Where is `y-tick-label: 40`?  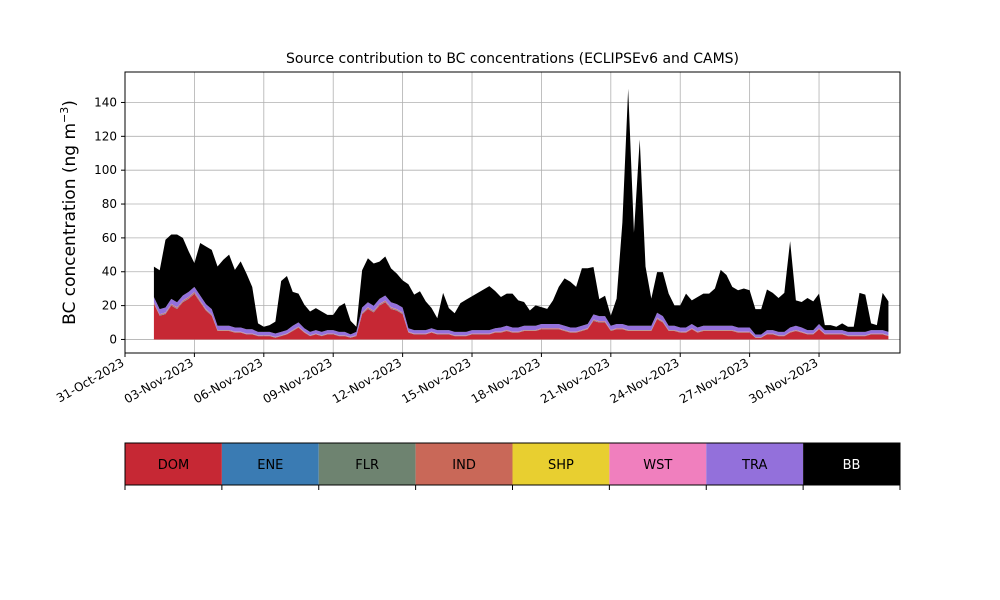 y-tick-label: 40 is located at coordinates (109, 272).